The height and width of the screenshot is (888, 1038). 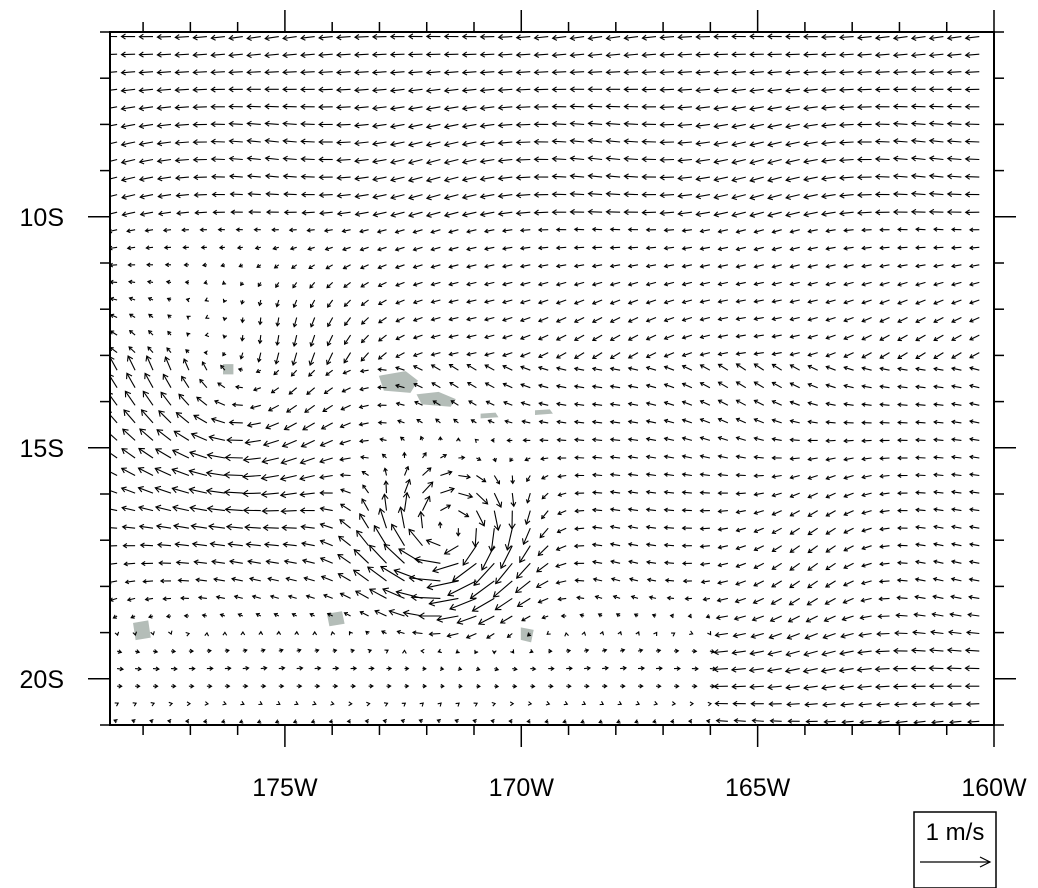 I want to click on reference-vector-box: 1 m/s, so click(x=955, y=849).